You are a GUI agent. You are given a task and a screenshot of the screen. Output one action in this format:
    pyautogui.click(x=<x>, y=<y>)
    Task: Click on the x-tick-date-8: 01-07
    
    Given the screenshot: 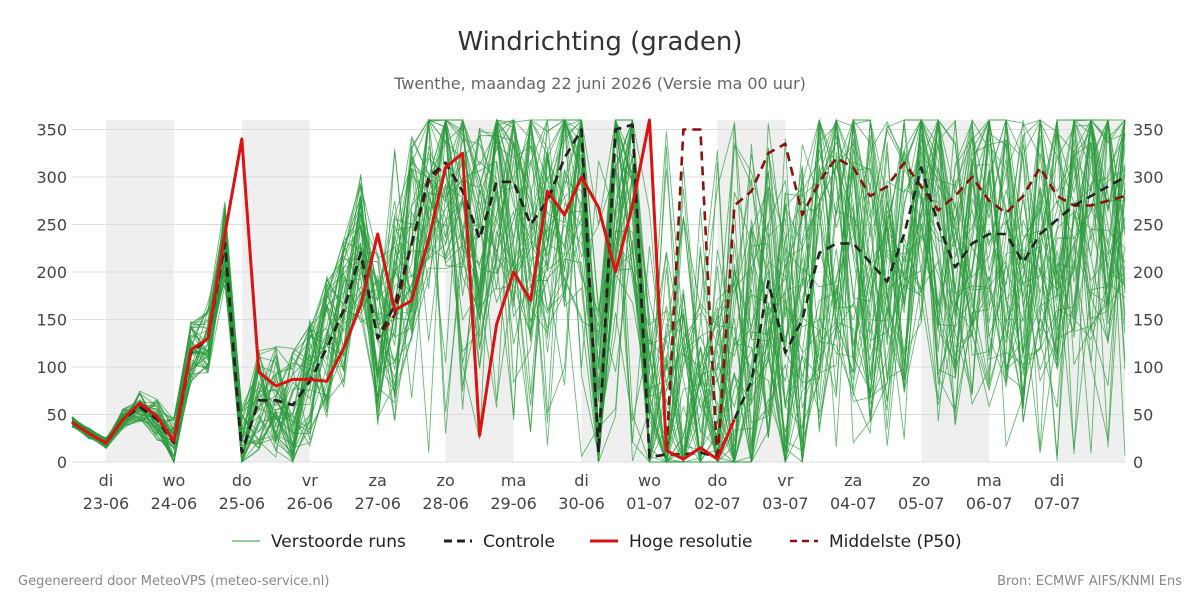 What is the action you would take?
    pyautogui.click(x=649, y=503)
    